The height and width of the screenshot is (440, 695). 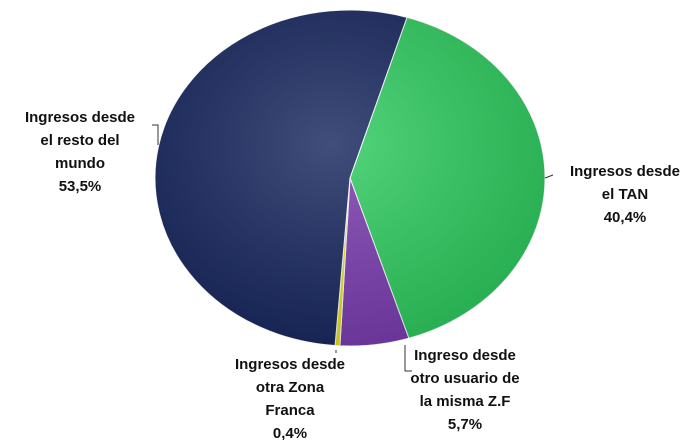 What do you see at coordinates (290, 387) in the screenshot?
I see `slice-label: otra Zona` at bounding box center [290, 387].